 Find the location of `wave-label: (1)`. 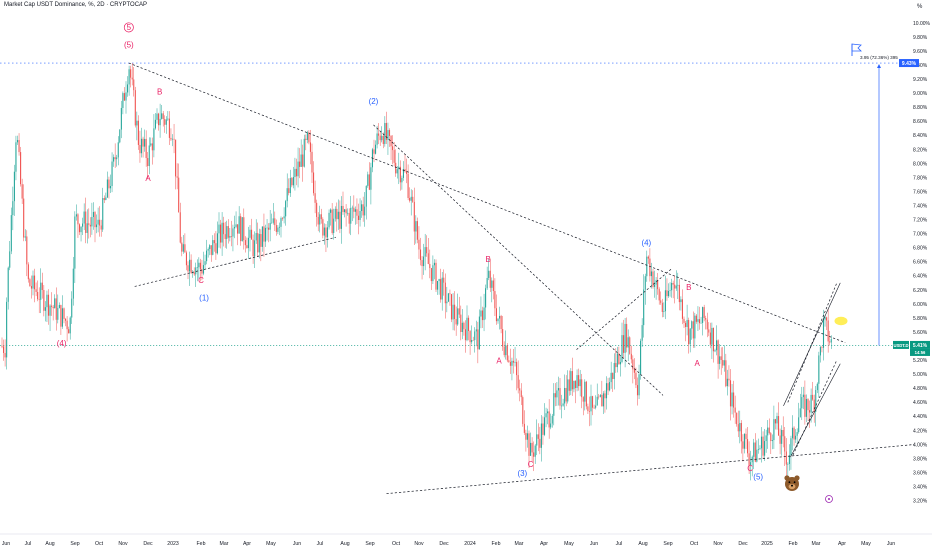

wave-label: (1) is located at coordinates (204, 297).